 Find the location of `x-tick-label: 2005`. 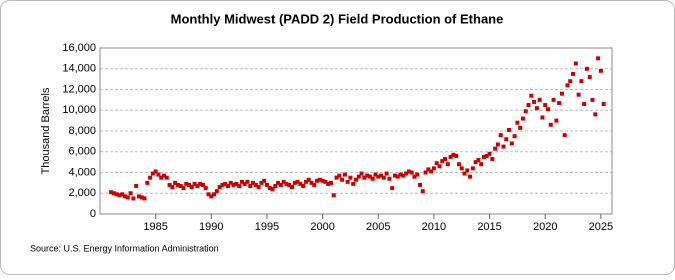

x-tick-label: 2005 is located at coordinates (378, 227).